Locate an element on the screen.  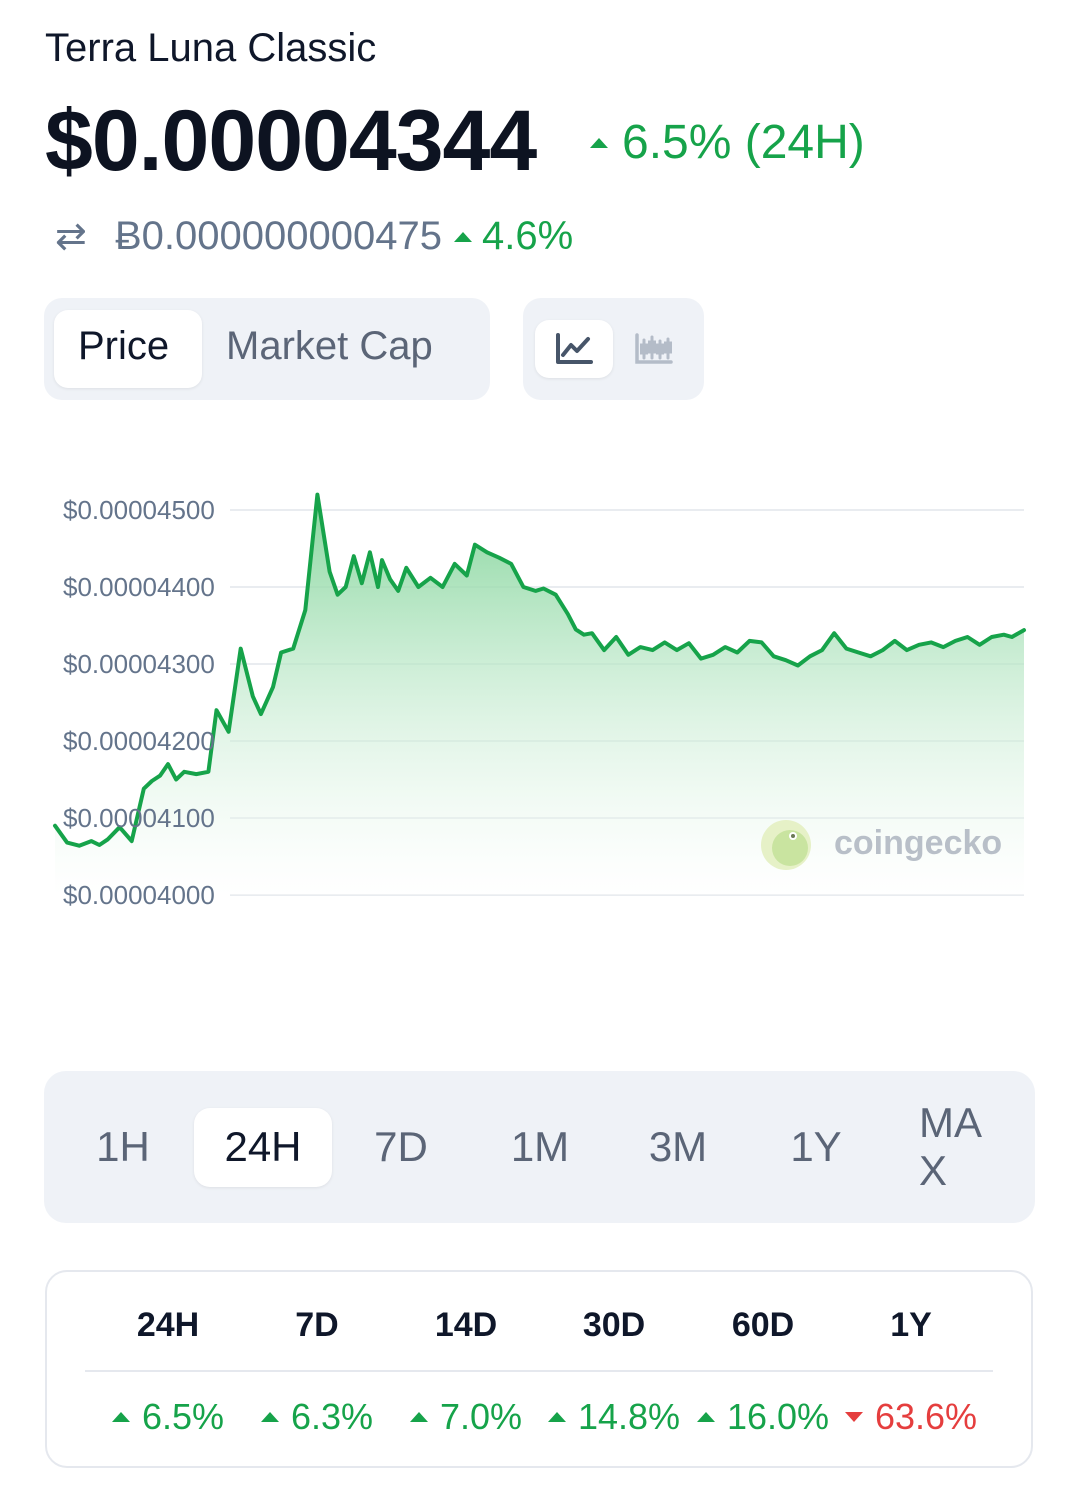
perf-value-text: 6.5% is located at coordinates (183, 1416).